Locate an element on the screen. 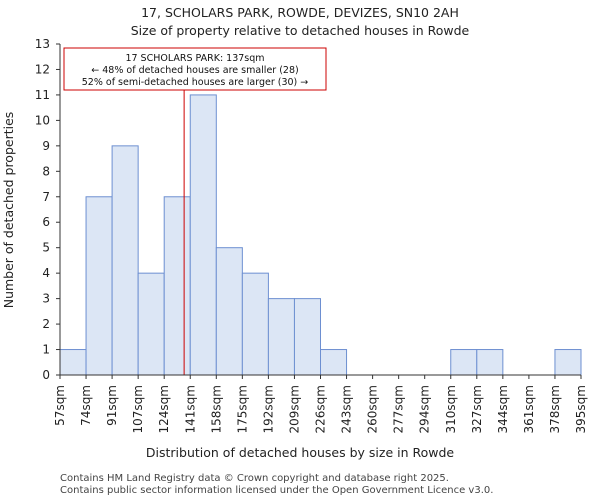 The image size is (600, 500). x-tick-label-344sqm: 344sqm is located at coordinates (503, 409).